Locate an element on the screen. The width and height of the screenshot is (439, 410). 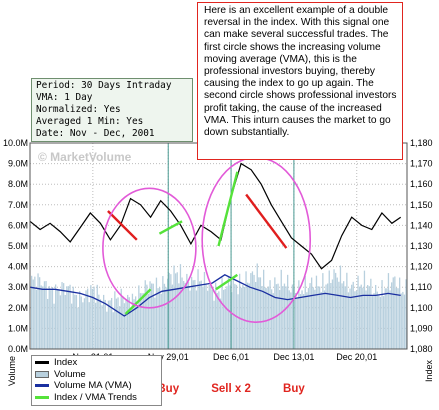
legend-swatch-volume is located at coordinates (42, 374).